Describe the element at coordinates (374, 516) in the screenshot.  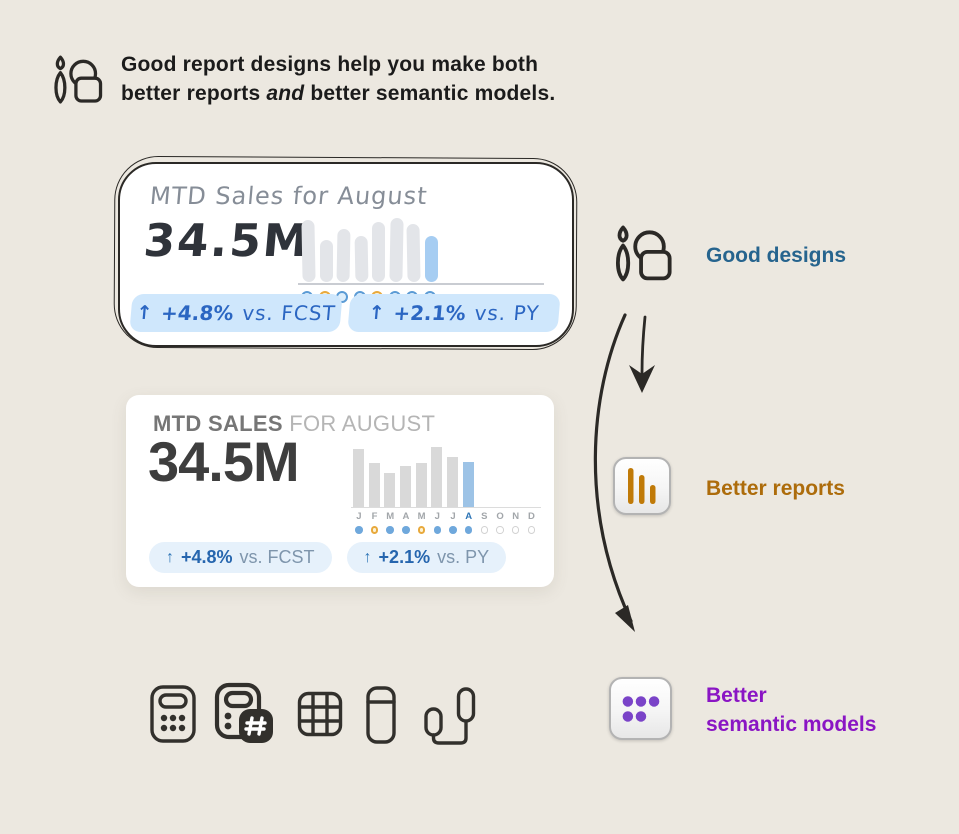
I see `month-label: F` at that location.